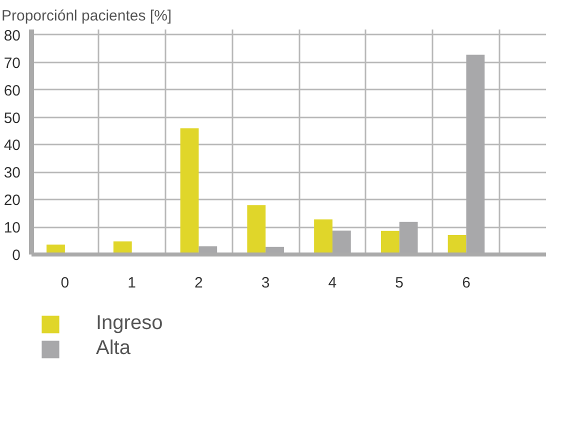 Image resolution: width=575 pixels, height=448 pixels. I want to click on x-tick-label: 0, so click(65, 283).